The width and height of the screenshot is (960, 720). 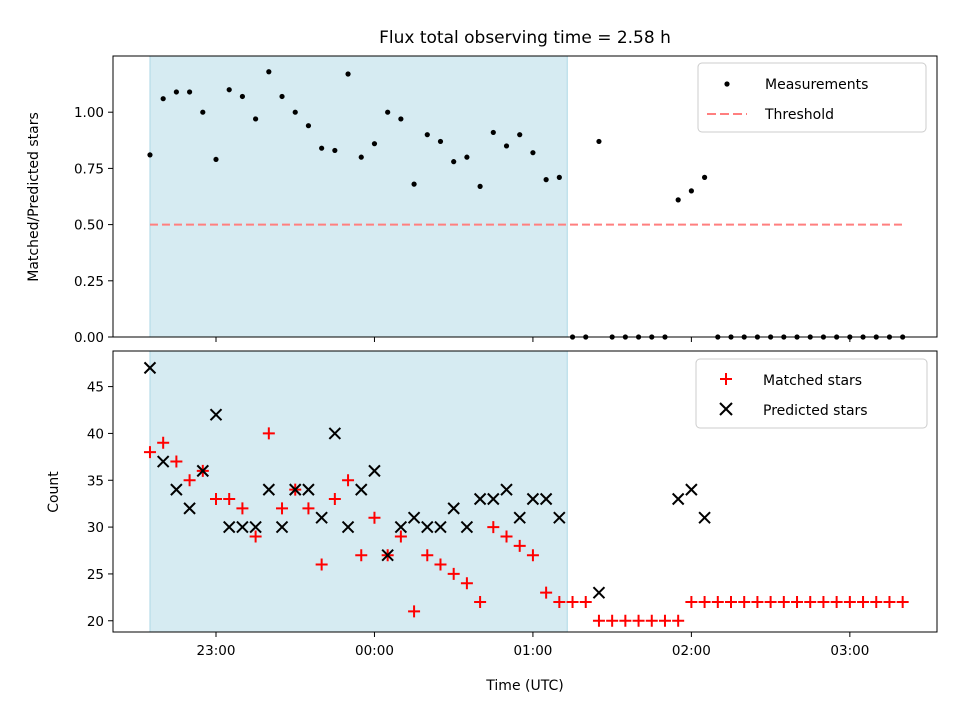 I want to click on legend-predicted-marker, so click(x=726, y=409).